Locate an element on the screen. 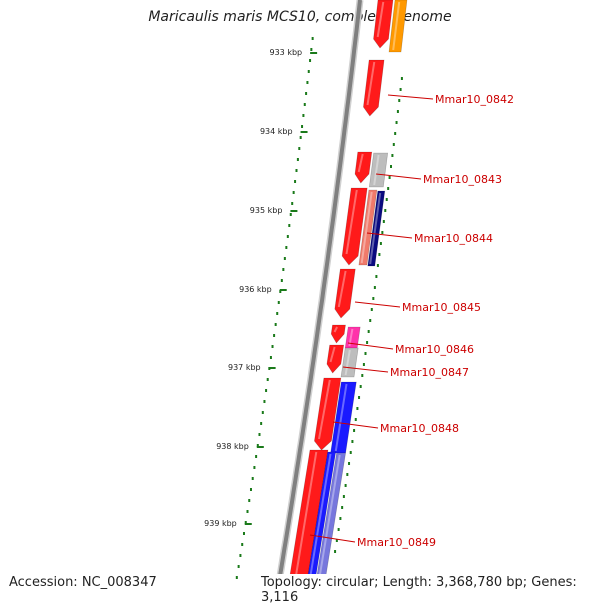 Image resolution: width=600 pixels, height=606 pixels. gene-label: Mmar10_0847 is located at coordinates (429, 372).